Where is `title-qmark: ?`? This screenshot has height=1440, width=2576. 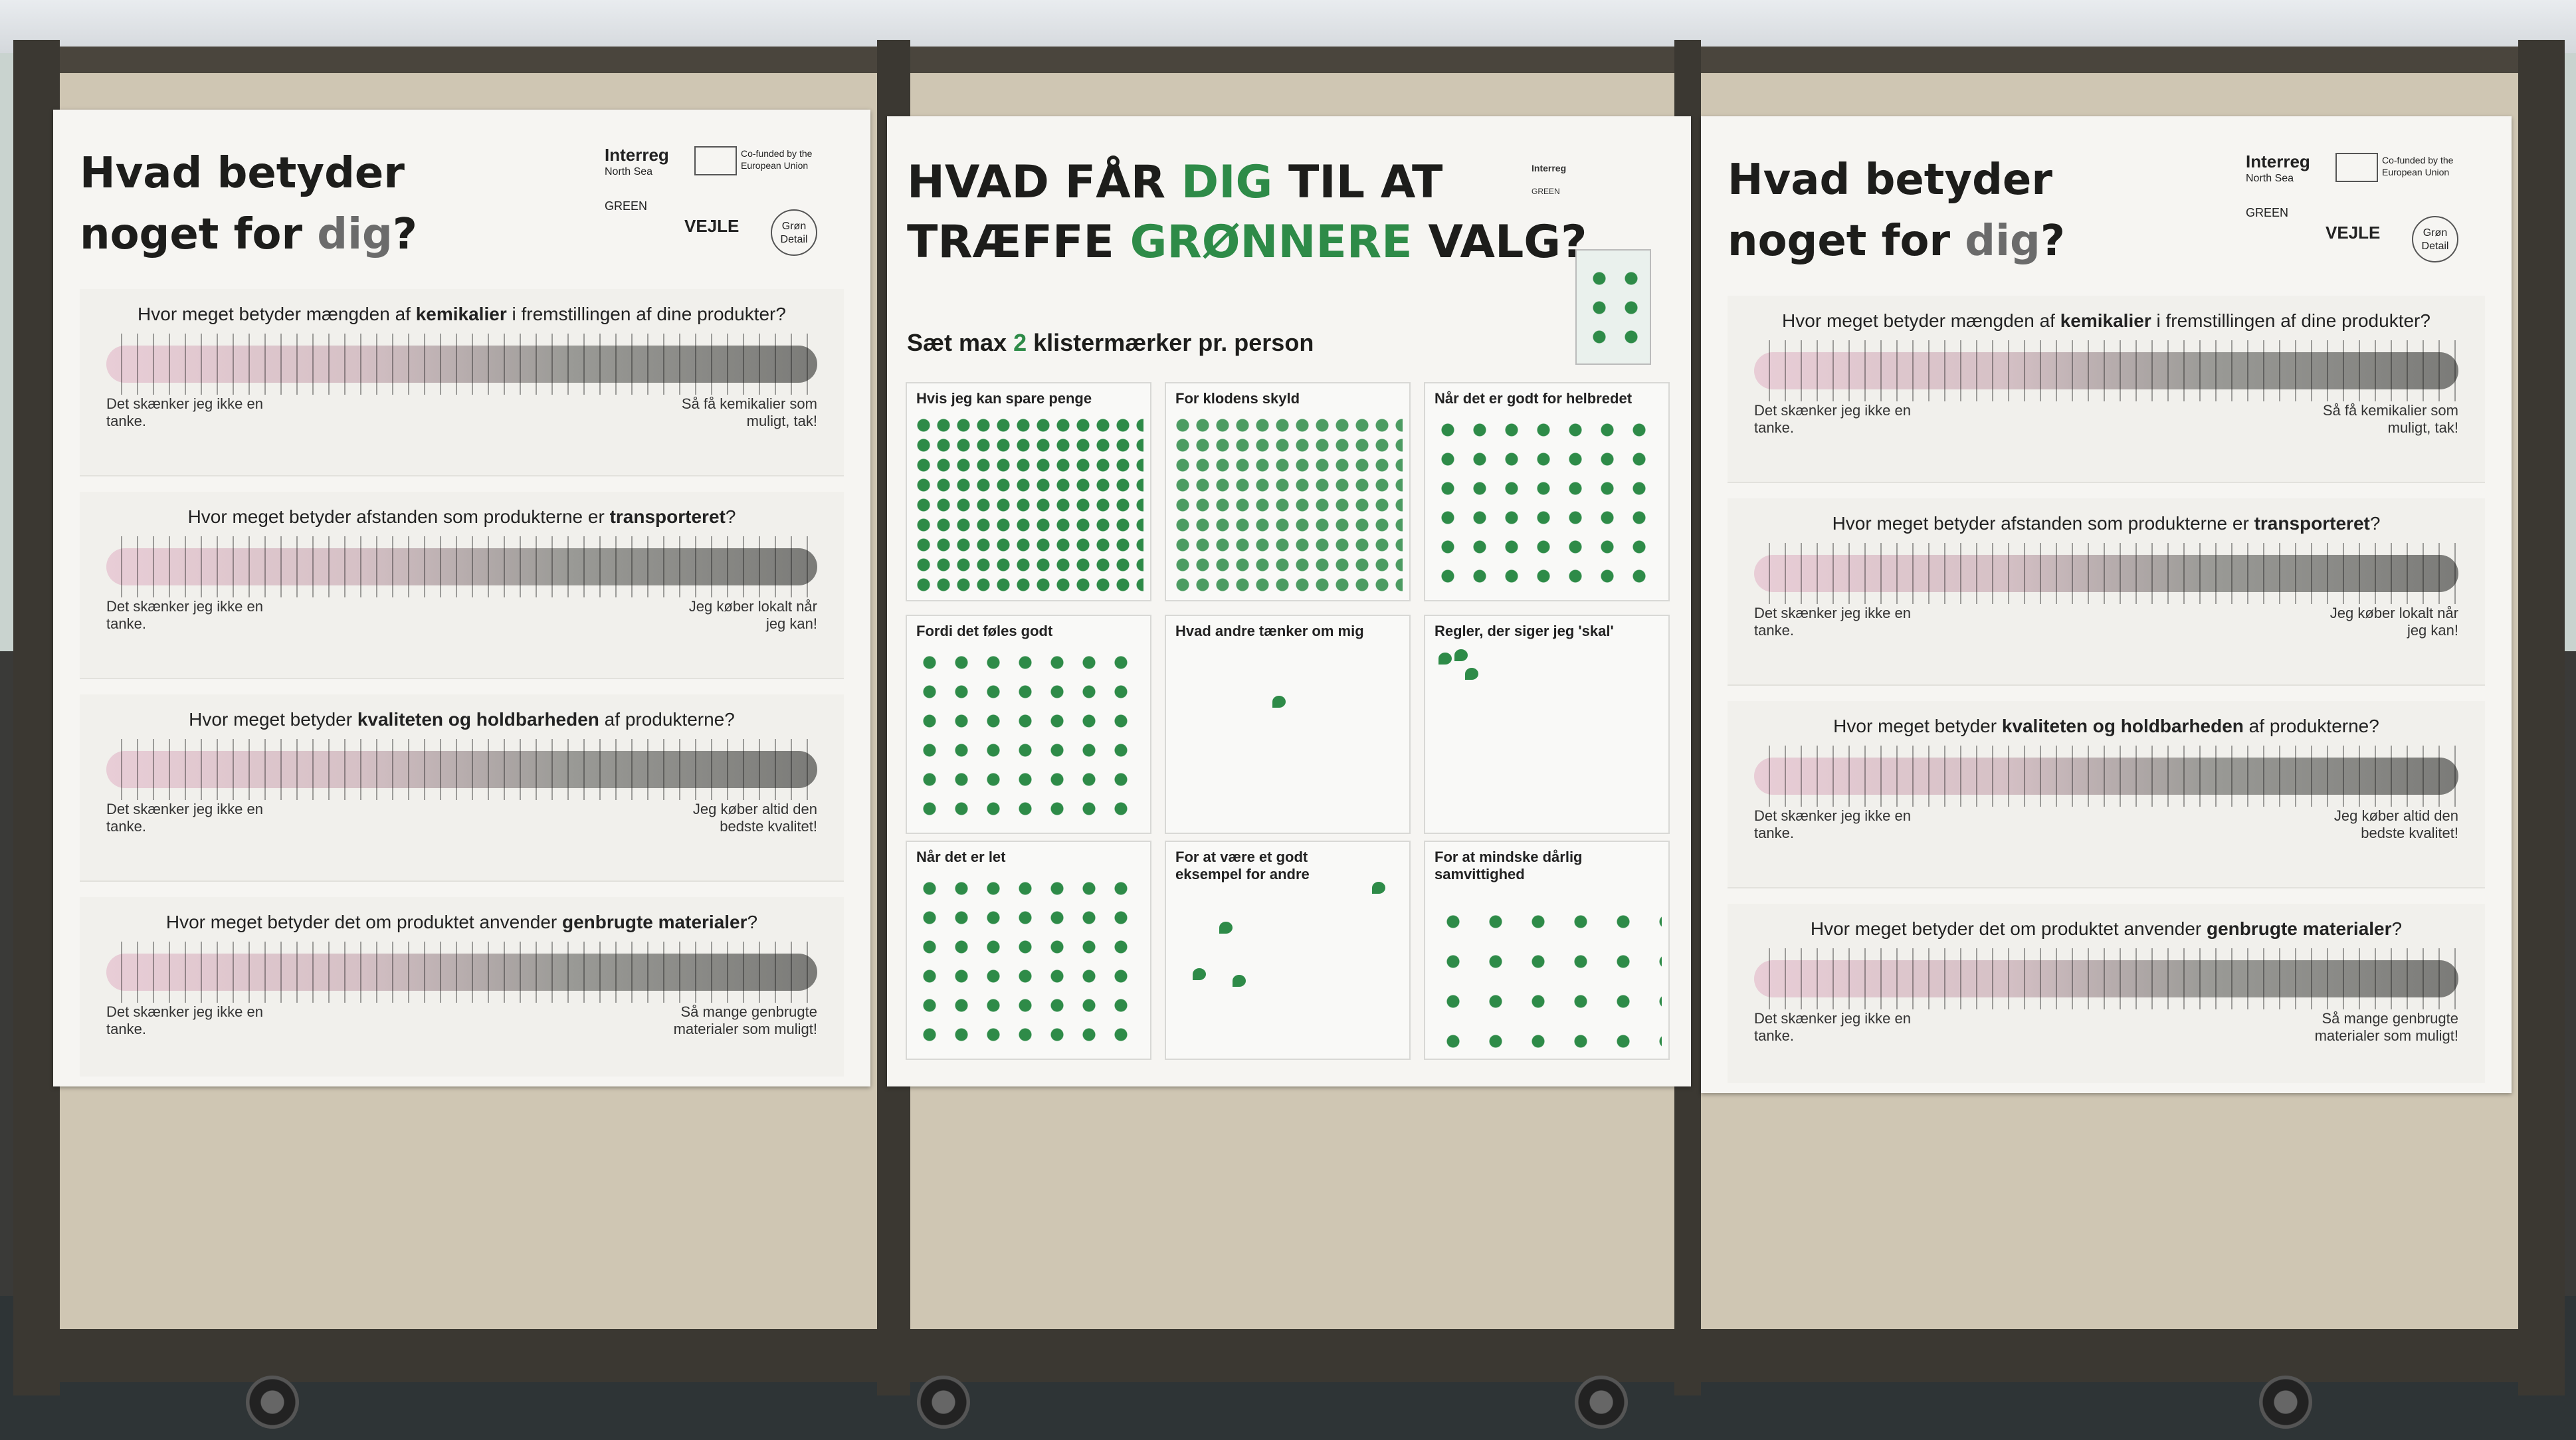 title-qmark: ? is located at coordinates (404, 234).